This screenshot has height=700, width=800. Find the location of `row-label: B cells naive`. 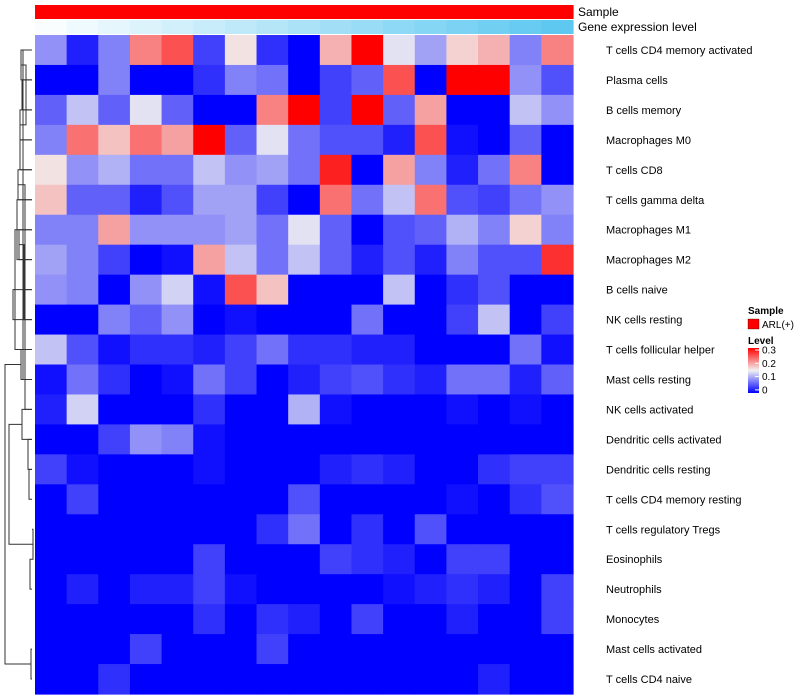

row-label: B cells naive is located at coordinates (637, 291).